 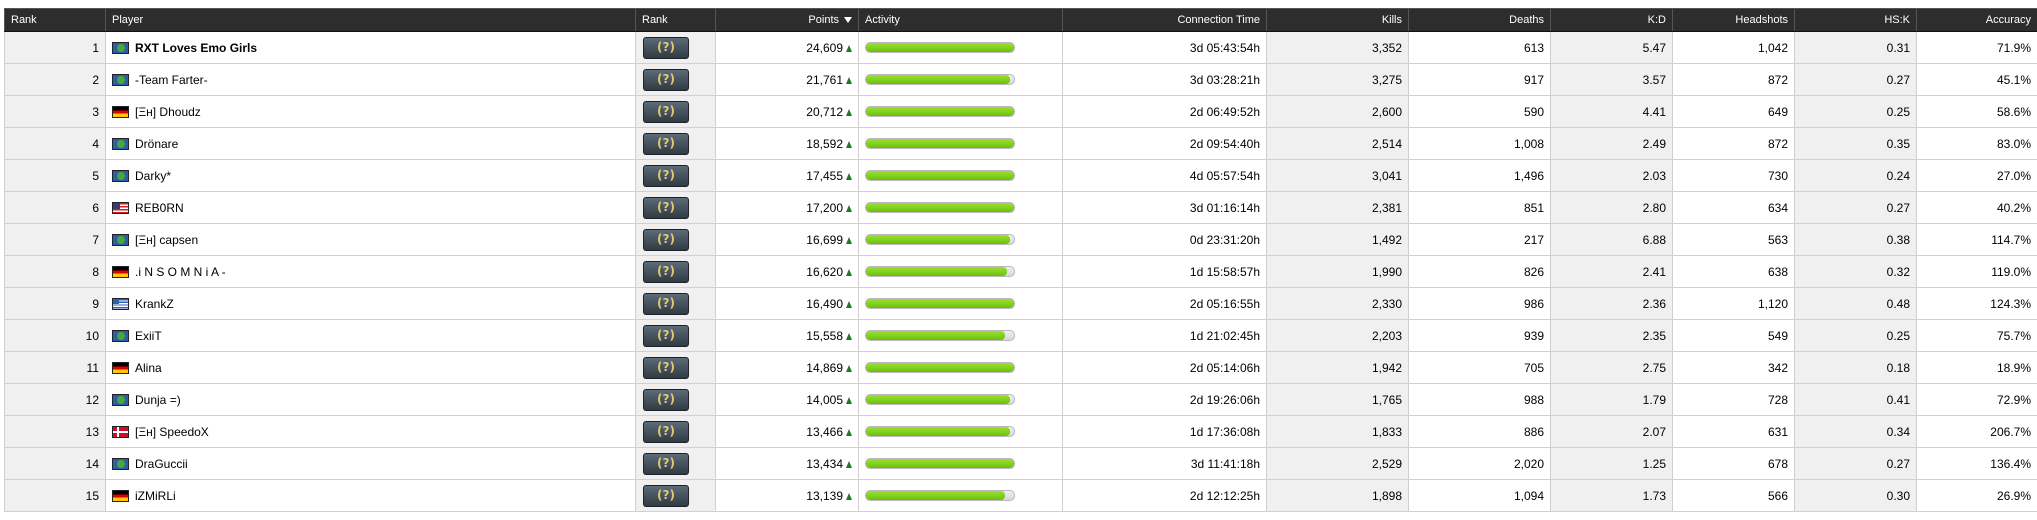 What do you see at coordinates (1479, 463) in the screenshot?
I see `deaths-cell: 2,020` at bounding box center [1479, 463].